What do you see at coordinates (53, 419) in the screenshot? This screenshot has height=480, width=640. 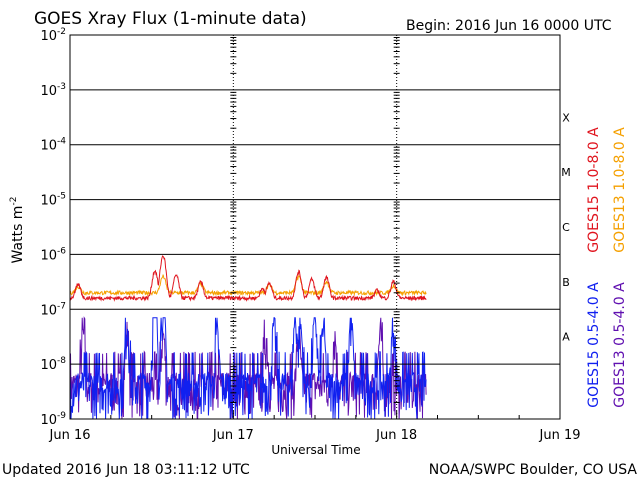 I see `y-tick-label: 10⁻⁹` at bounding box center [53, 419].